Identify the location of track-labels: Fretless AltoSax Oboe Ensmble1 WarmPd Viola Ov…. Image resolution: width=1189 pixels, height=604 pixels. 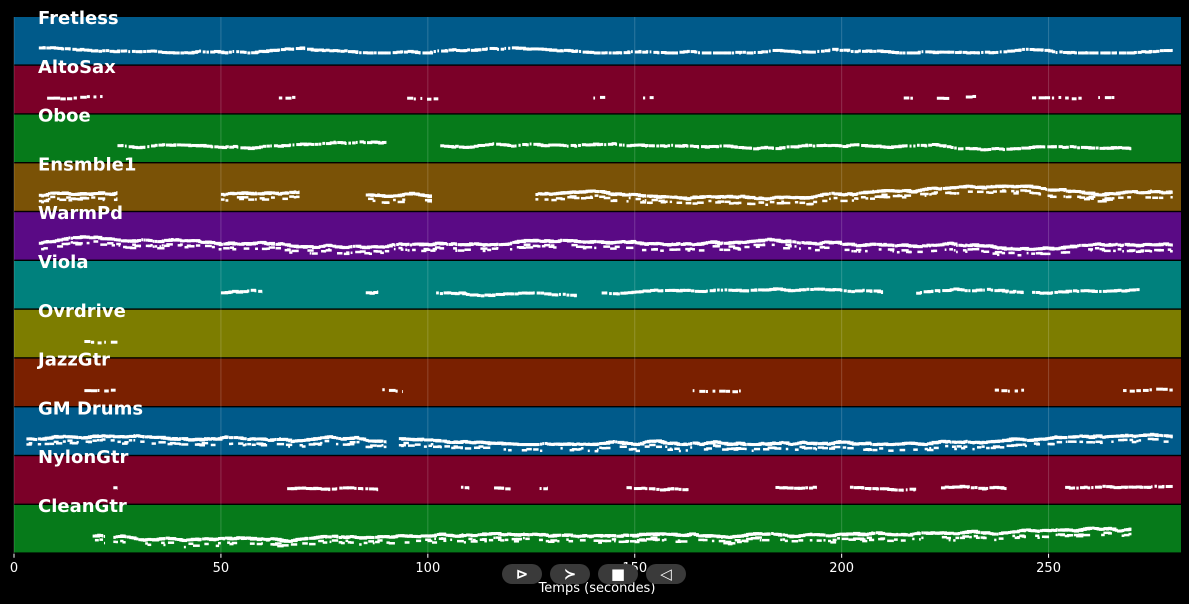
(89, 262).